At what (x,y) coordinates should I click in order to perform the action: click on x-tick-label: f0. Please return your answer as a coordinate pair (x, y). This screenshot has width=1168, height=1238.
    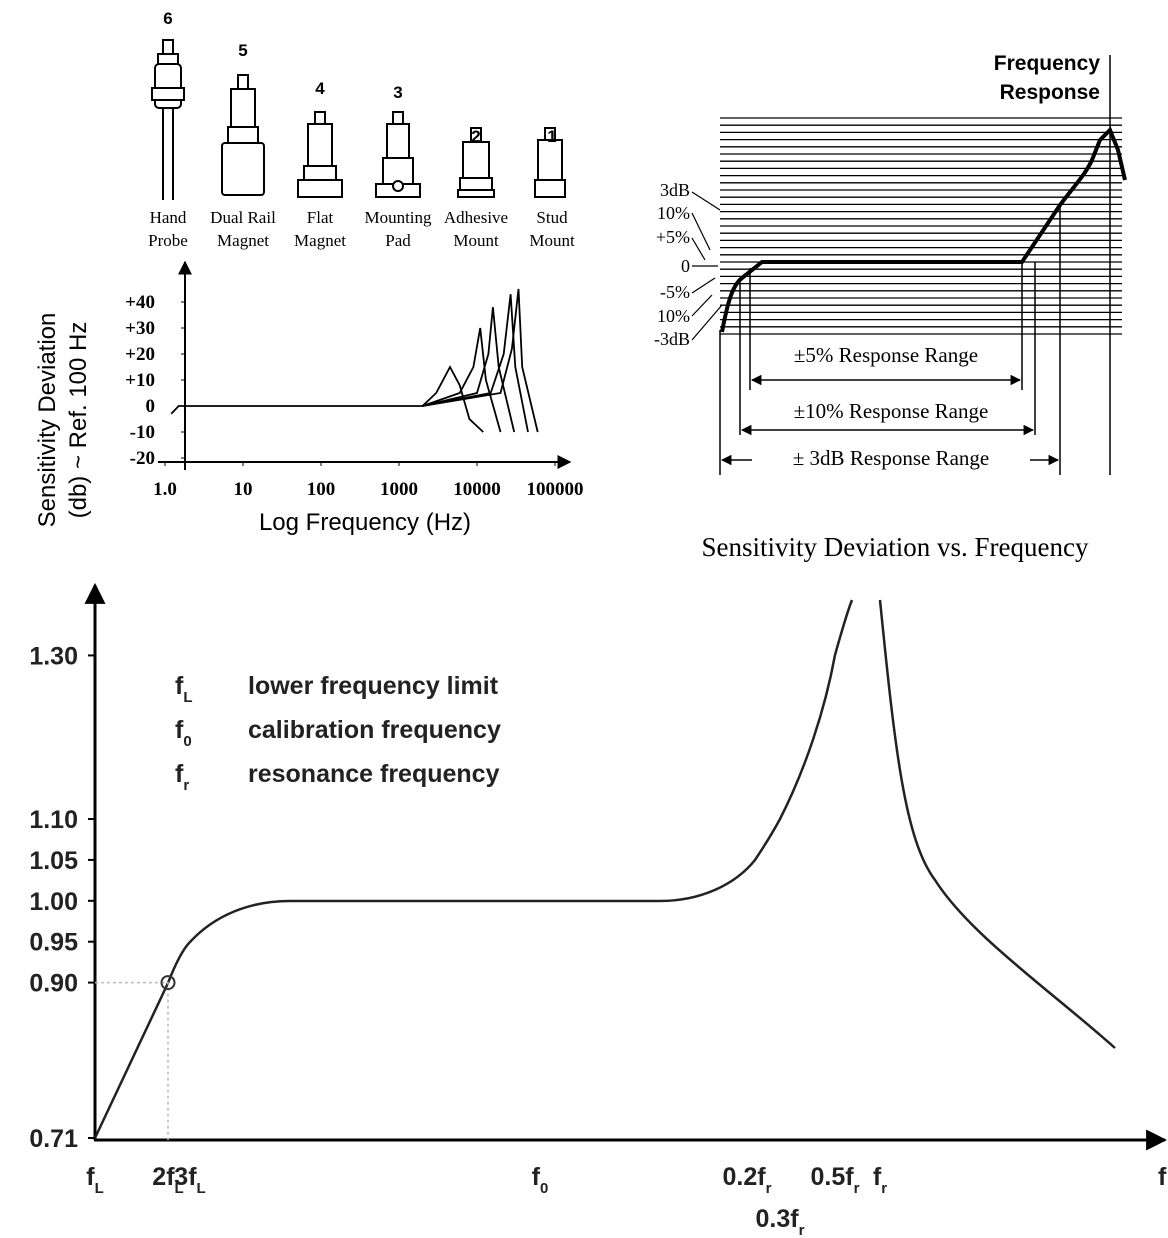
    Looking at the image, I should click on (540, 1180).